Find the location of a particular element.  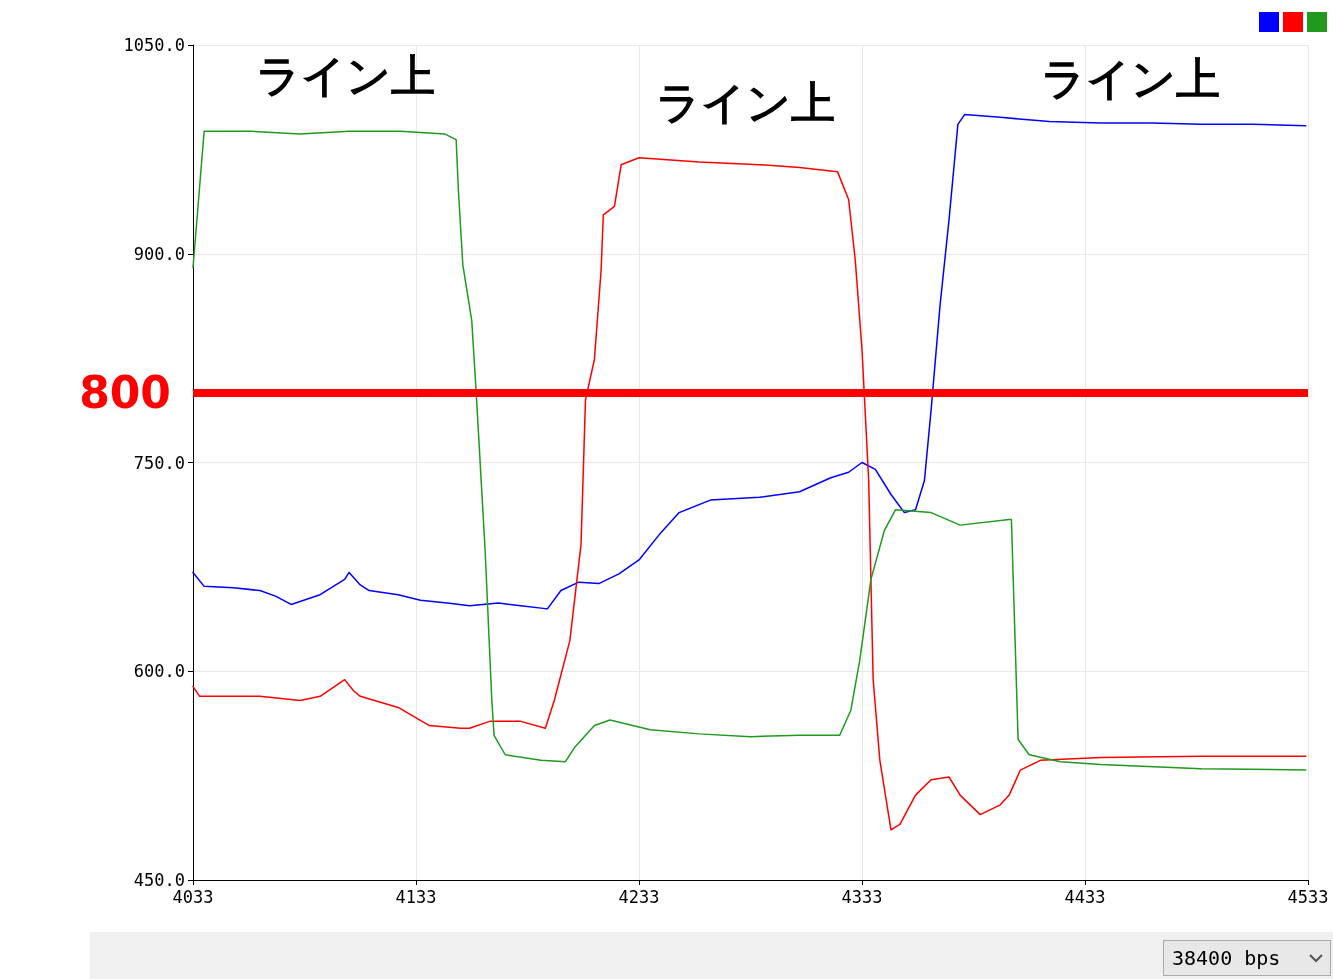

x-tick-label: 4133 is located at coordinates (416, 896).